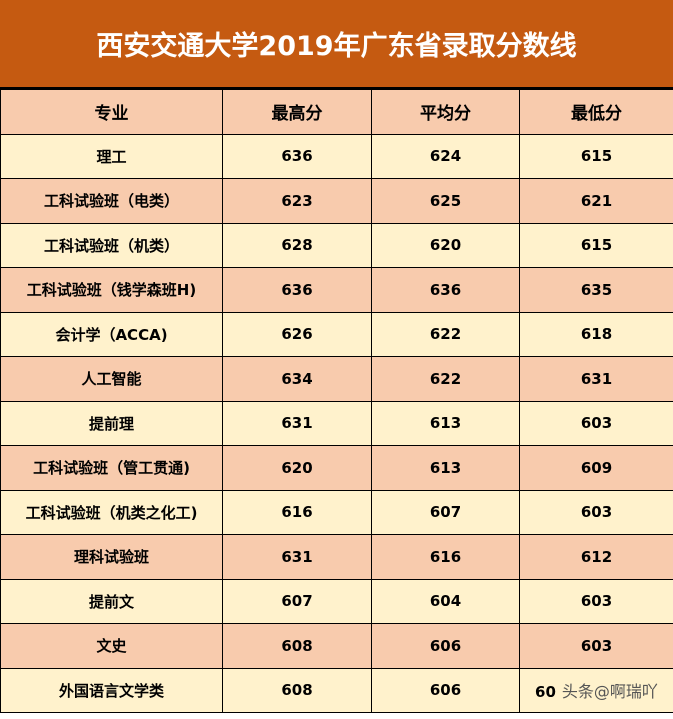  Describe the element at coordinates (596, 379) in the screenshot. I see `cell-min-score: 631` at that location.